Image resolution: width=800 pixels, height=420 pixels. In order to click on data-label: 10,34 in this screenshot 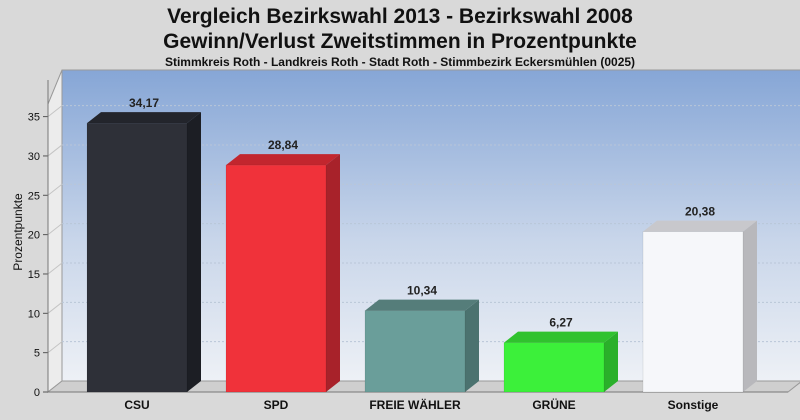, I will do `click(422, 291)`.